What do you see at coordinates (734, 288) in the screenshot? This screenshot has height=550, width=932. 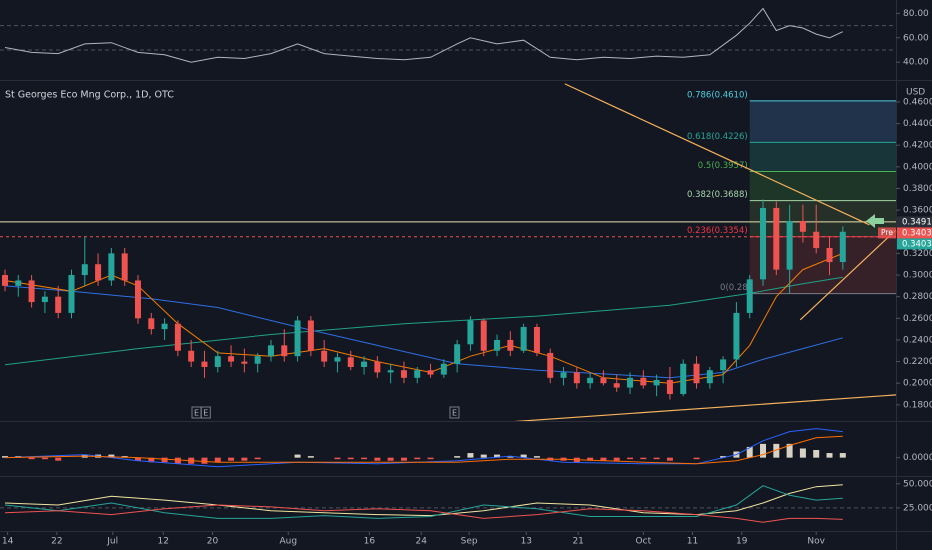 I see `fib-label: 0(0.28` at bounding box center [734, 288].